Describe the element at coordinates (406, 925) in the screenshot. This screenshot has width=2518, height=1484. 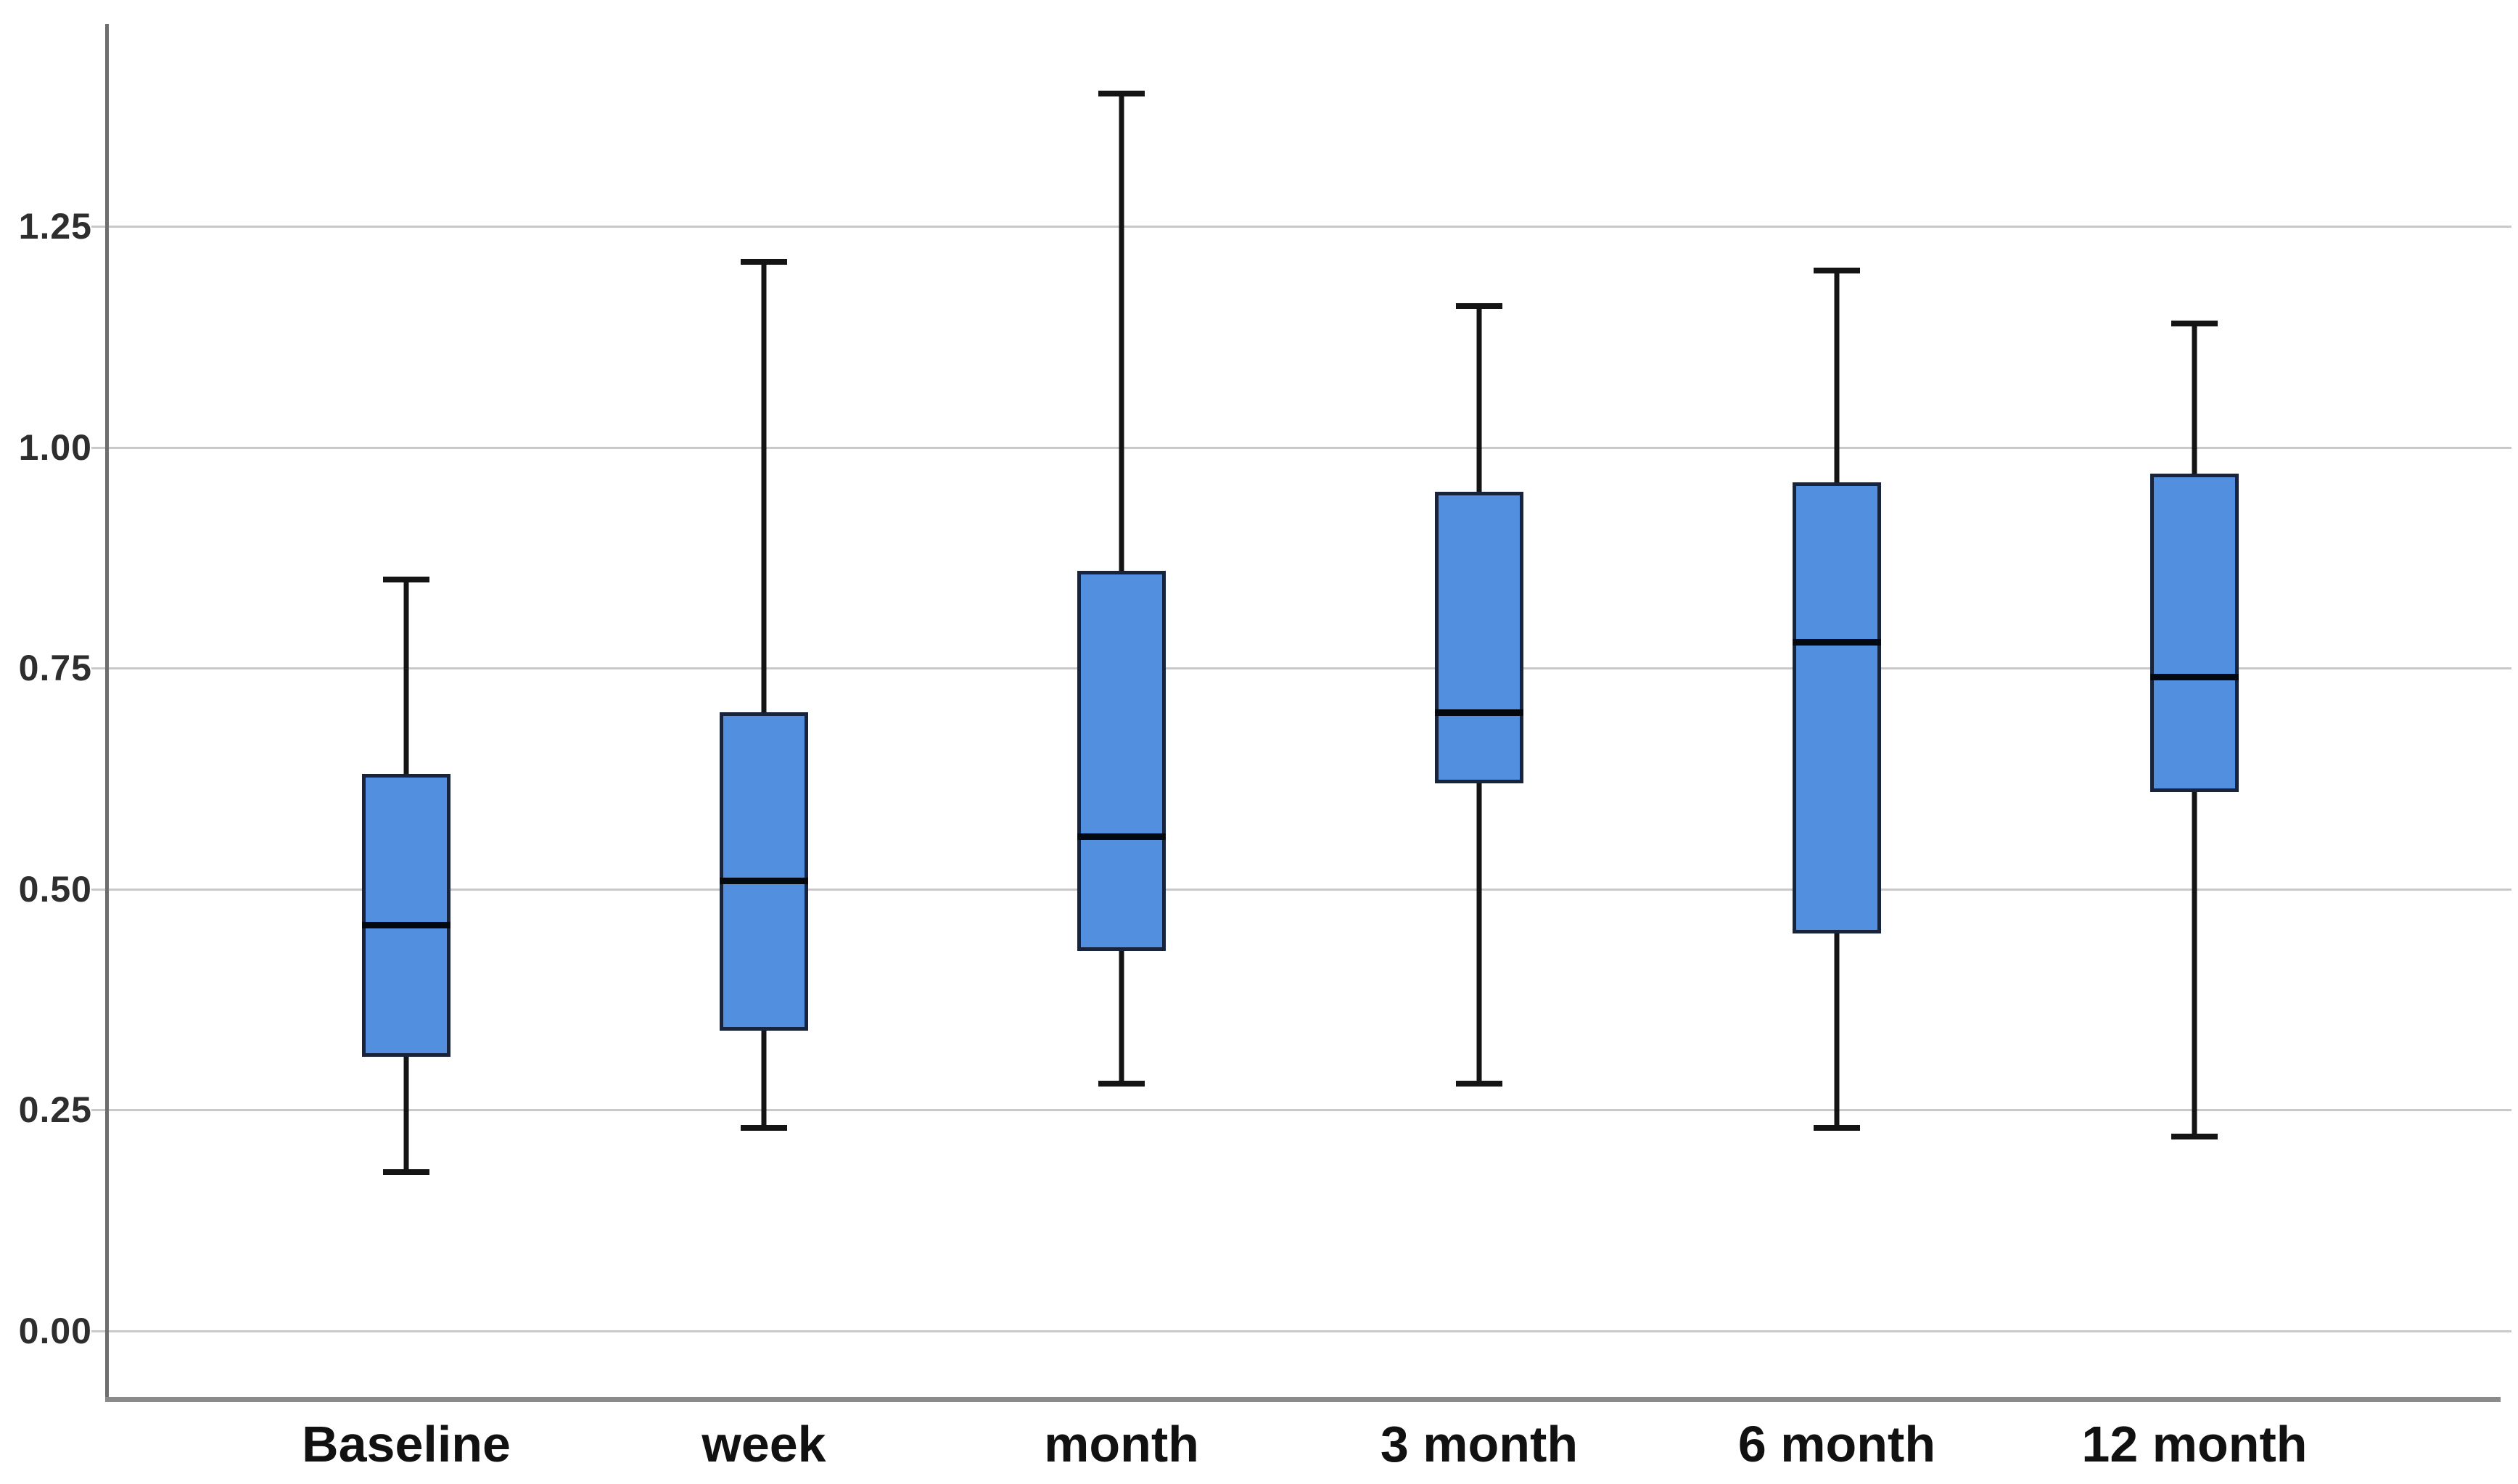
I see `median-line-Baseline` at that location.